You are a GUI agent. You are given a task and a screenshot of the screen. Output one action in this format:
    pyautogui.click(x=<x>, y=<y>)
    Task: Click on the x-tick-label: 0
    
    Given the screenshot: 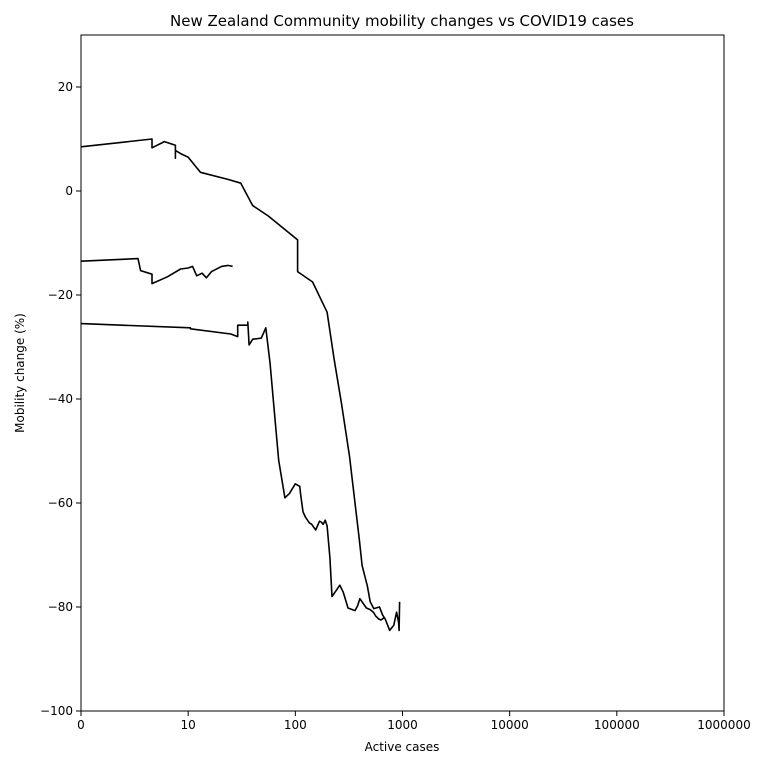 What is the action you would take?
    pyautogui.click(x=81, y=725)
    